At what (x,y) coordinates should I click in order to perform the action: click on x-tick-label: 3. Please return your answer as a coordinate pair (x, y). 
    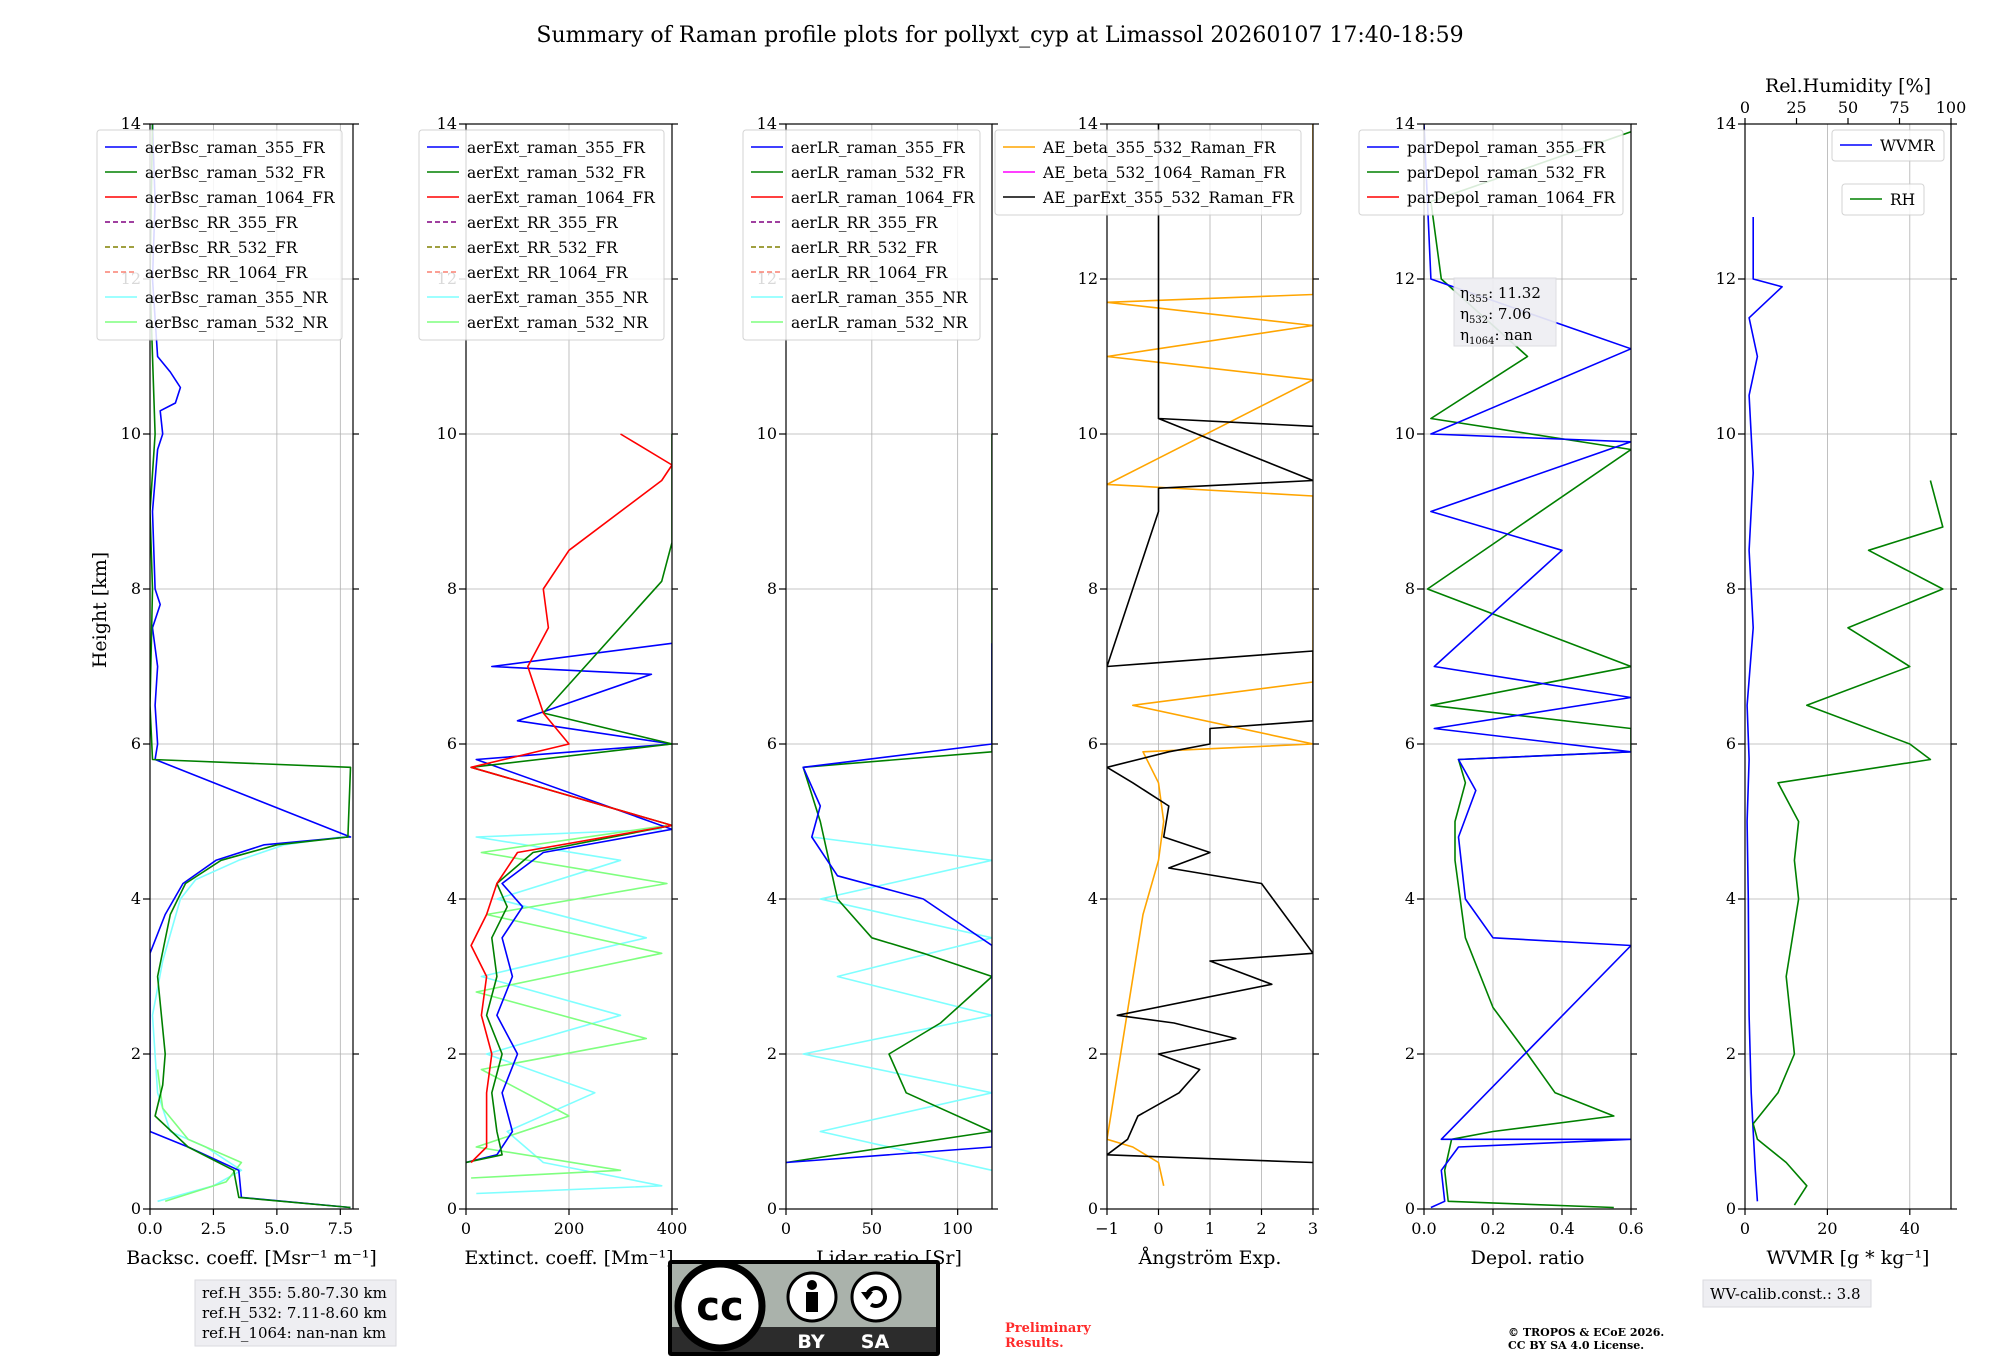
    Looking at the image, I should click on (1313, 1228).